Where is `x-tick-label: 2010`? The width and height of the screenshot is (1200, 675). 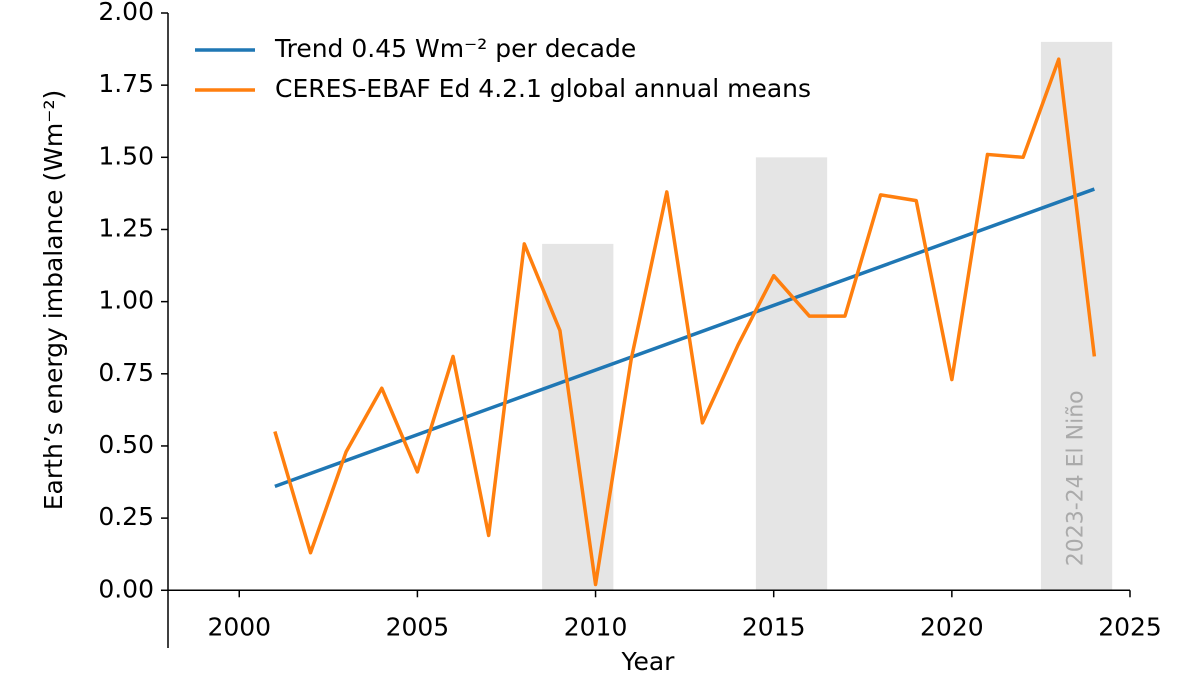
x-tick-label: 2010 is located at coordinates (596, 626).